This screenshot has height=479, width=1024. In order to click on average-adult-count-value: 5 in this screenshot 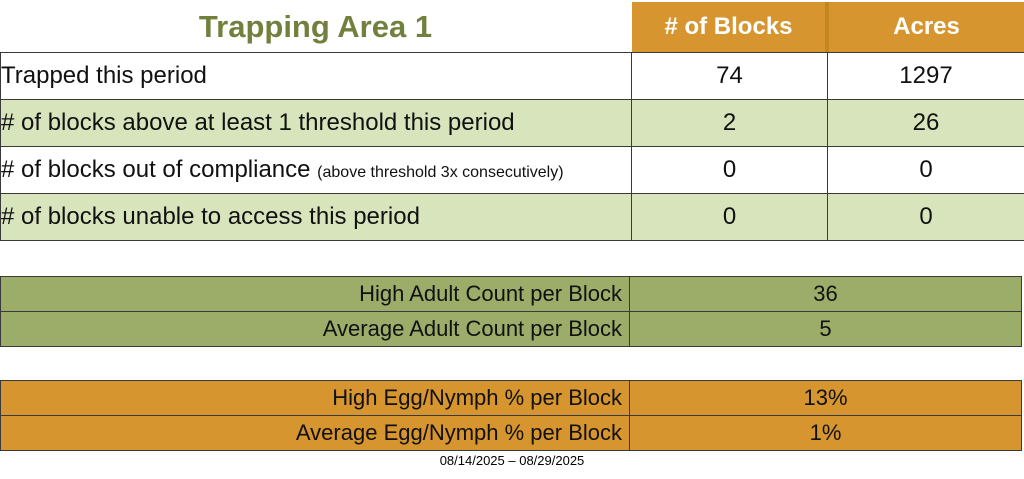, I will do `click(825, 328)`.